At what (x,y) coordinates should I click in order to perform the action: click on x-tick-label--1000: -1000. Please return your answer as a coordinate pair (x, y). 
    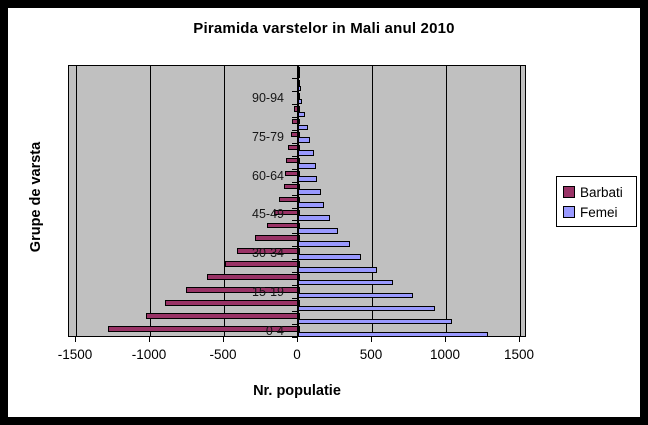
    Looking at the image, I should click on (149, 354).